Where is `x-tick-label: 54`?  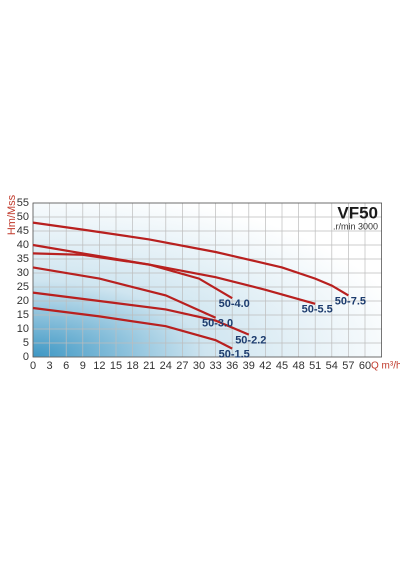
x-tick-label: 54 is located at coordinates (332, 366).